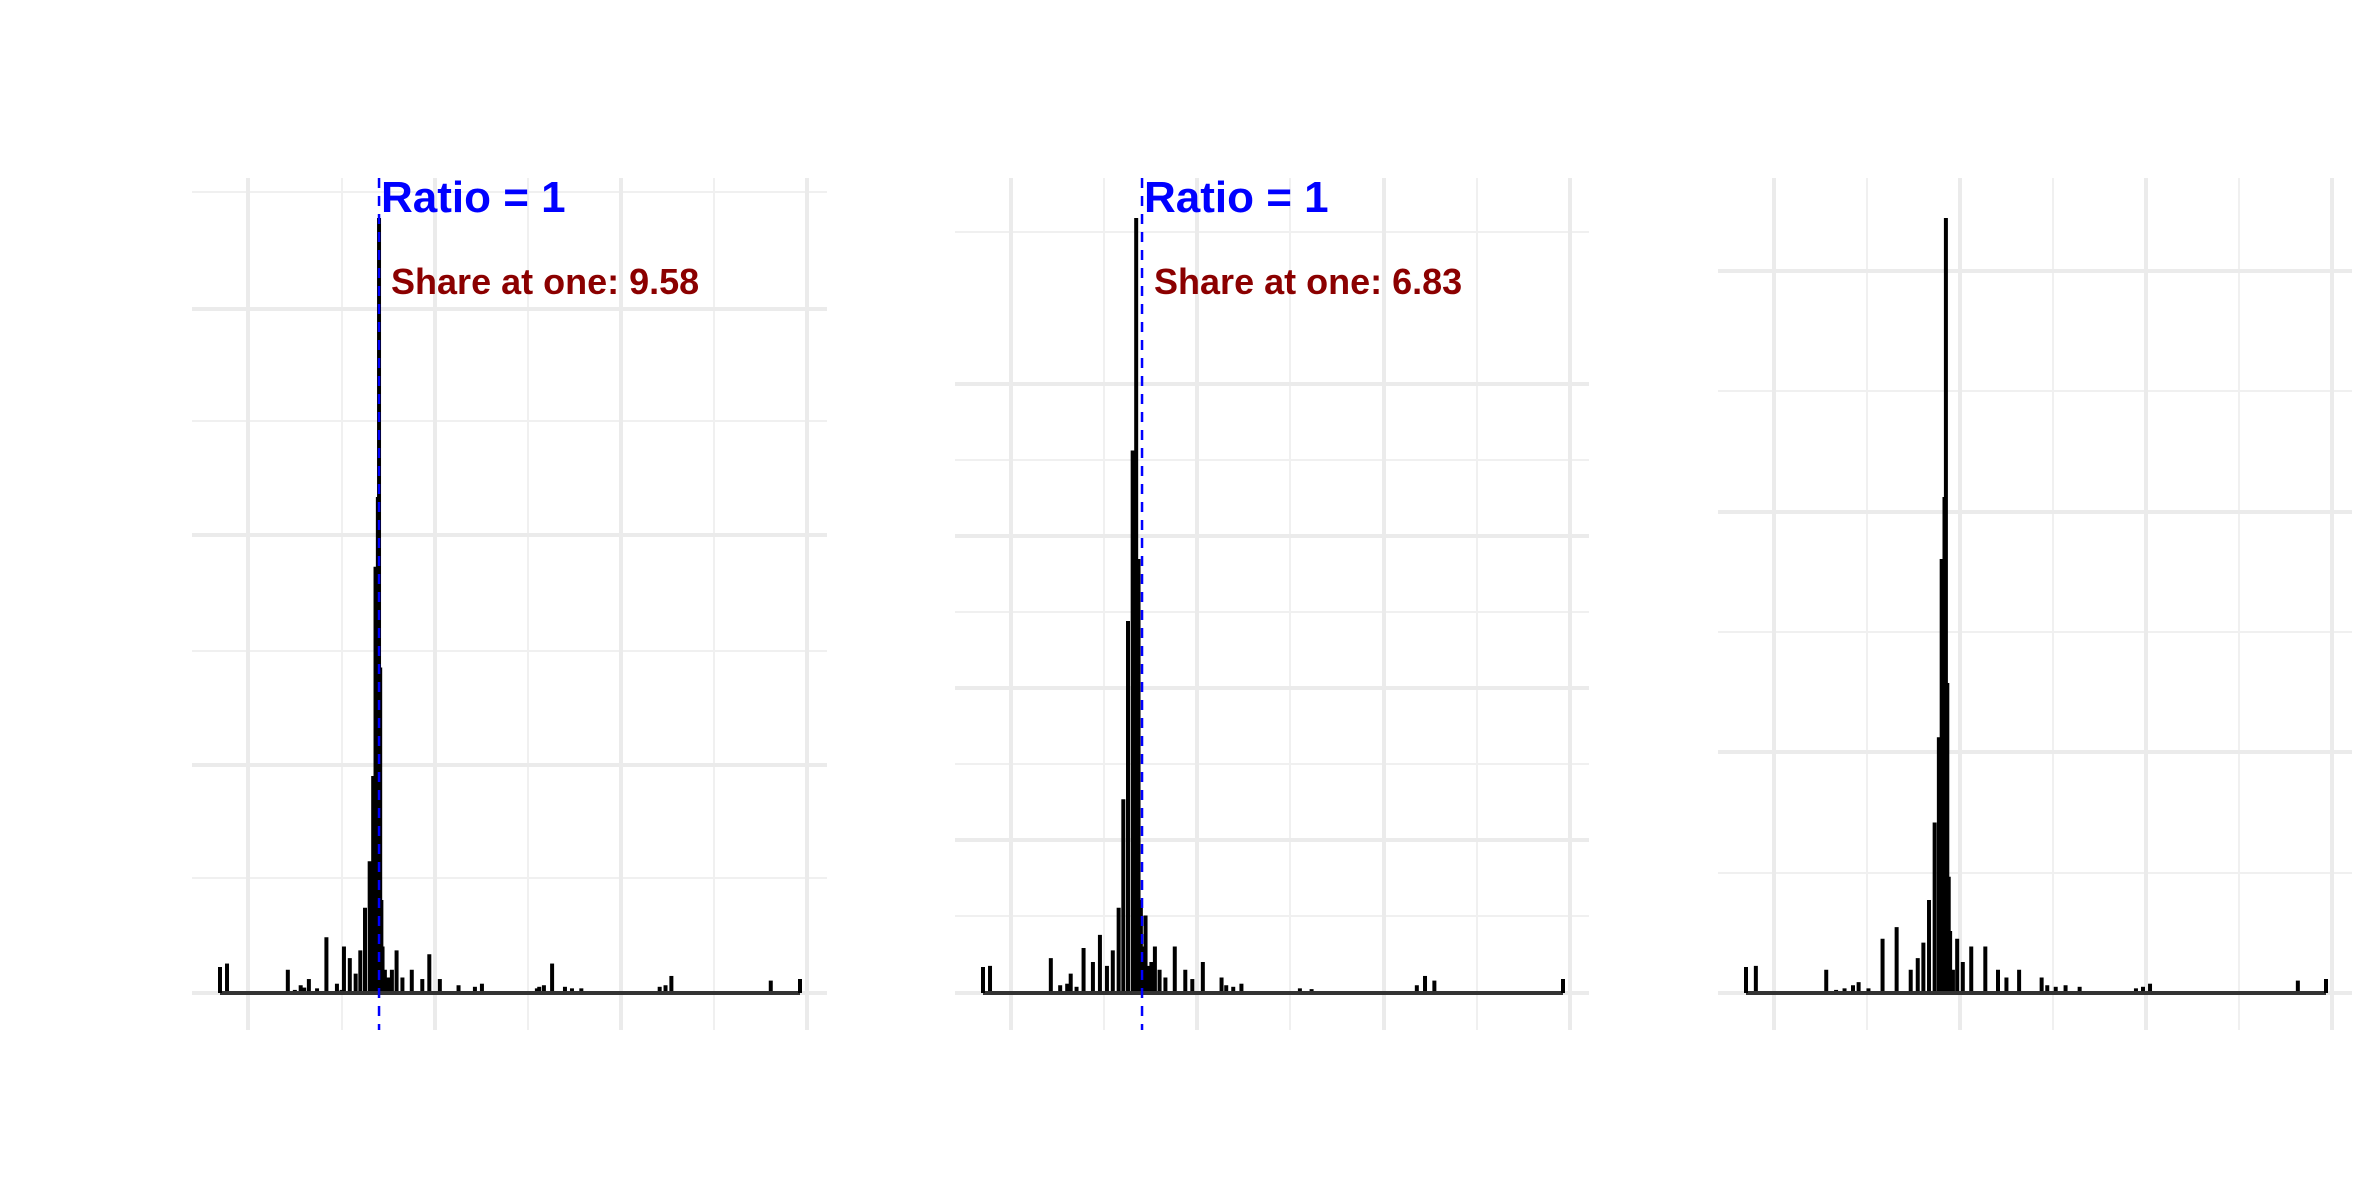  Describe the element at coordinates (1236, 197) in the screenshot. I see `panel-2-ratio-label: Ratio = 1` at that location.